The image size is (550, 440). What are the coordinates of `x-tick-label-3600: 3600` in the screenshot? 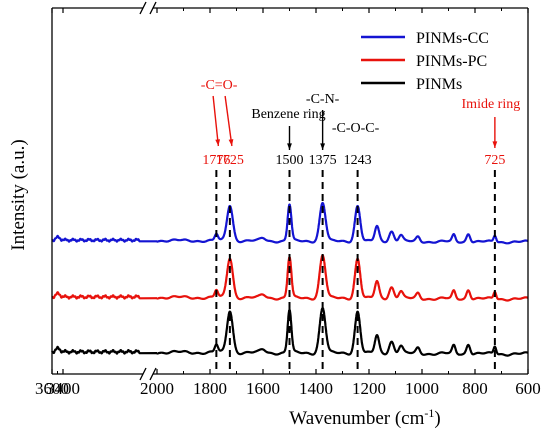 It's located at (52, 388).